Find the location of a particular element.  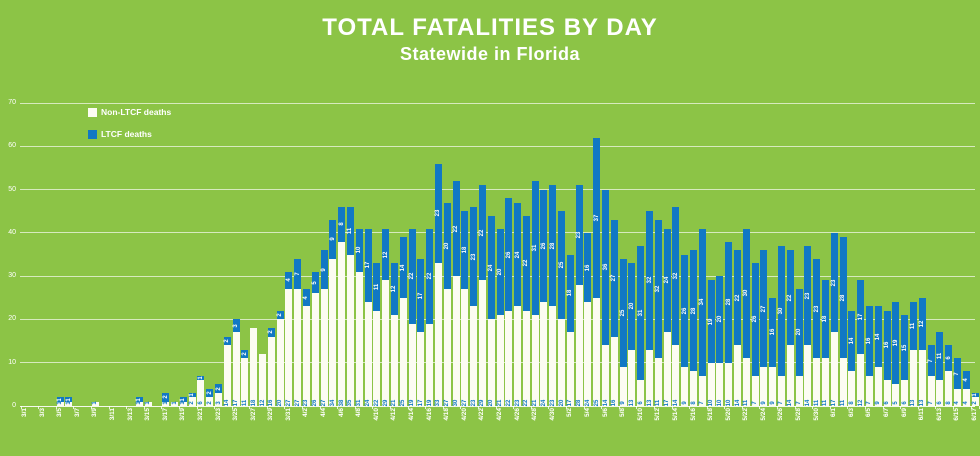

bar-segment-nonltcf: 26 is located at coordinates (315, 349).